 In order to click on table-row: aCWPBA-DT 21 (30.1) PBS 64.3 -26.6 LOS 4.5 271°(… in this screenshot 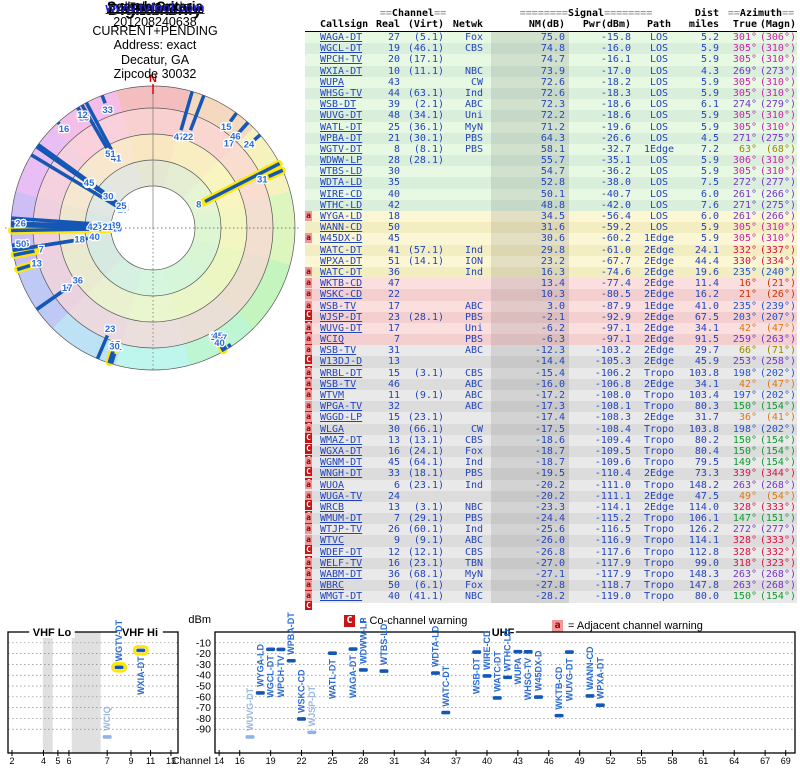, I will do `click(551, 138)`.